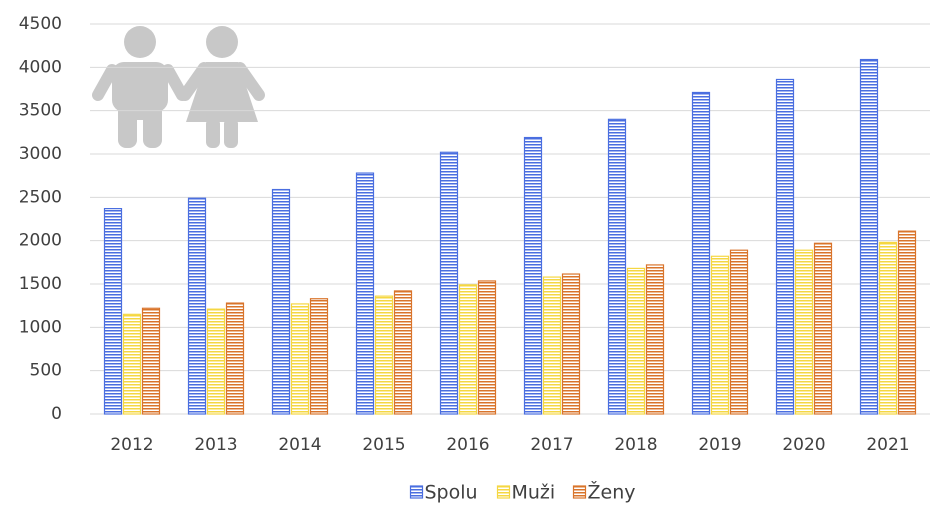  I want to click on x-tick-label: 2018, so click(635, 445).